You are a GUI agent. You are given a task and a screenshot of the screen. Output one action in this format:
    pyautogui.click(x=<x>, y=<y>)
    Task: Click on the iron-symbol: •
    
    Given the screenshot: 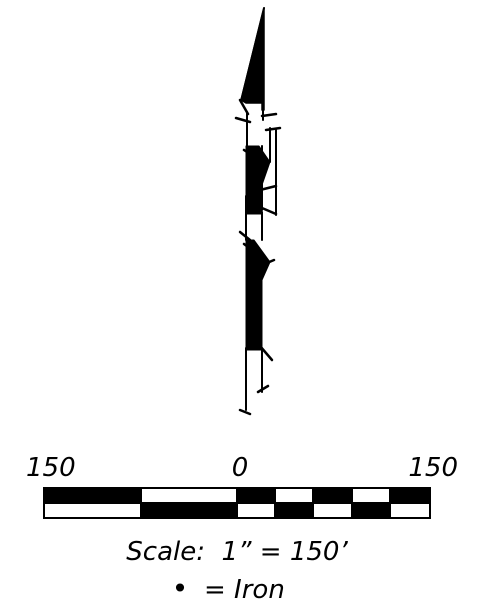 What is the action you would take?
    pyautogui.click(x=180, y=588)
    